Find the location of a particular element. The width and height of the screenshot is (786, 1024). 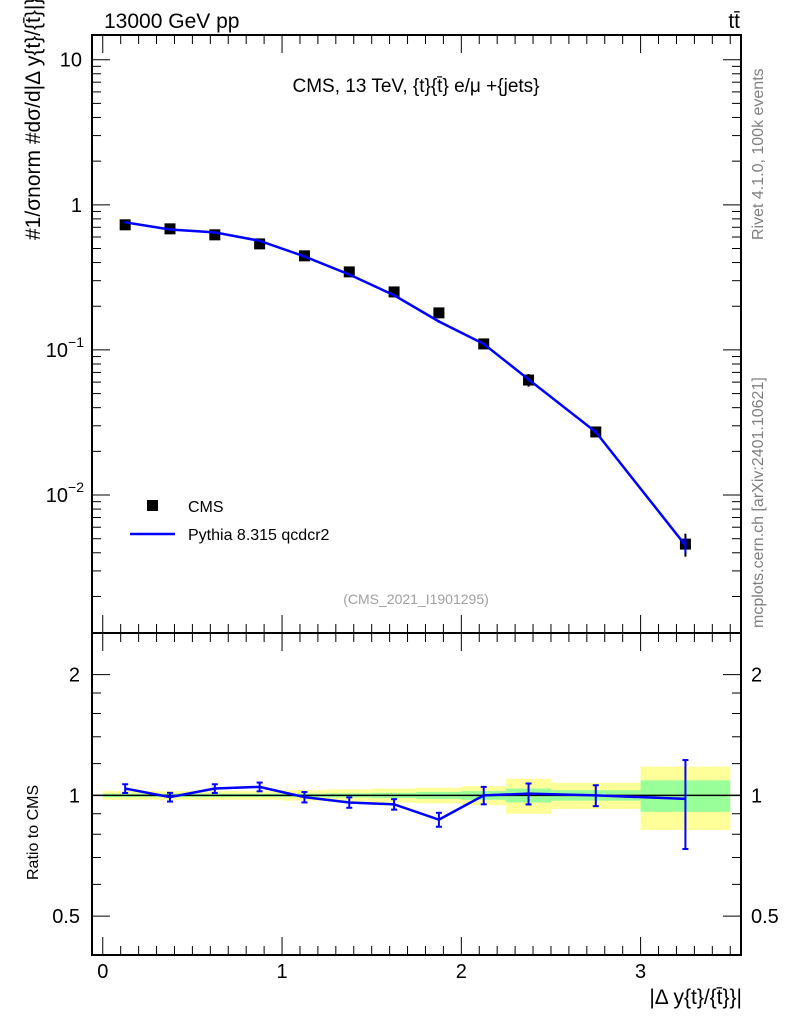

ratio-y-tick-label: 0.5 is located at coordinates (66, 917).